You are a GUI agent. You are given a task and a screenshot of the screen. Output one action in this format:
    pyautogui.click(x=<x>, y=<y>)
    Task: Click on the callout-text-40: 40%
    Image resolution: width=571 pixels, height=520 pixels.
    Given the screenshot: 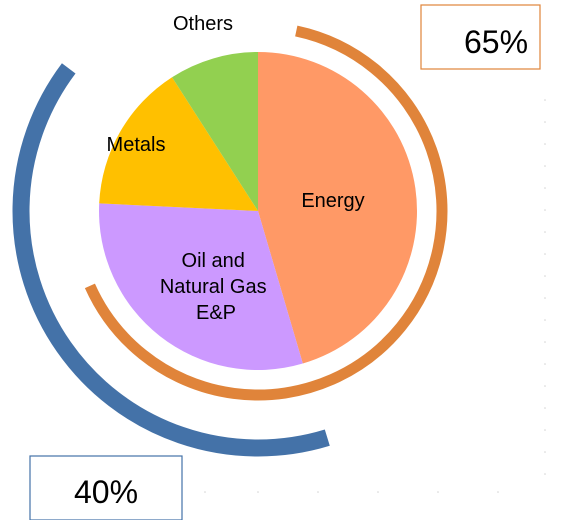 What is the action you would take?
    pyautogui.click(x=106, y=492)
    